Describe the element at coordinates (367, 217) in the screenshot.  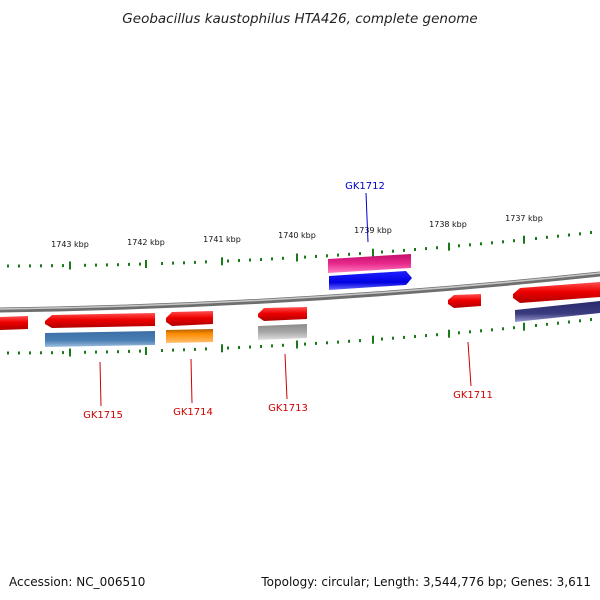
I see `leader-line-gk1712` at that location.